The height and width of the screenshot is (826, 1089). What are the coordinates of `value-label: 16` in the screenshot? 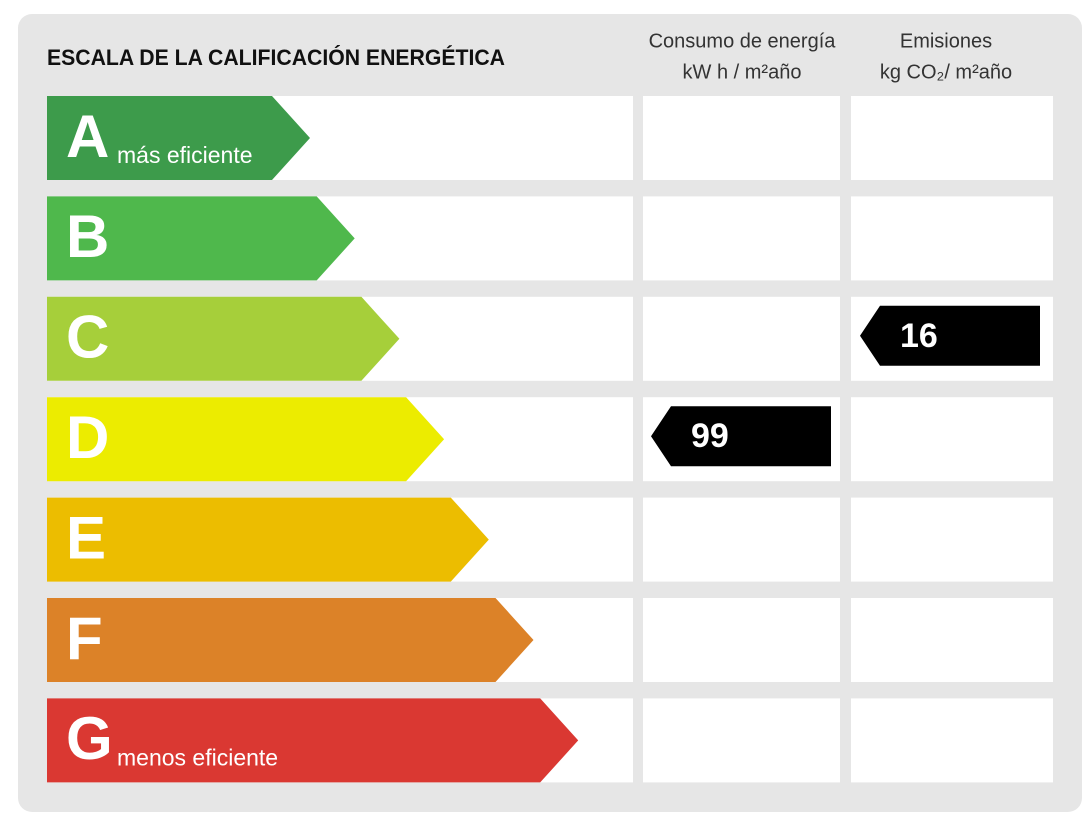 It's located at (919, 336).